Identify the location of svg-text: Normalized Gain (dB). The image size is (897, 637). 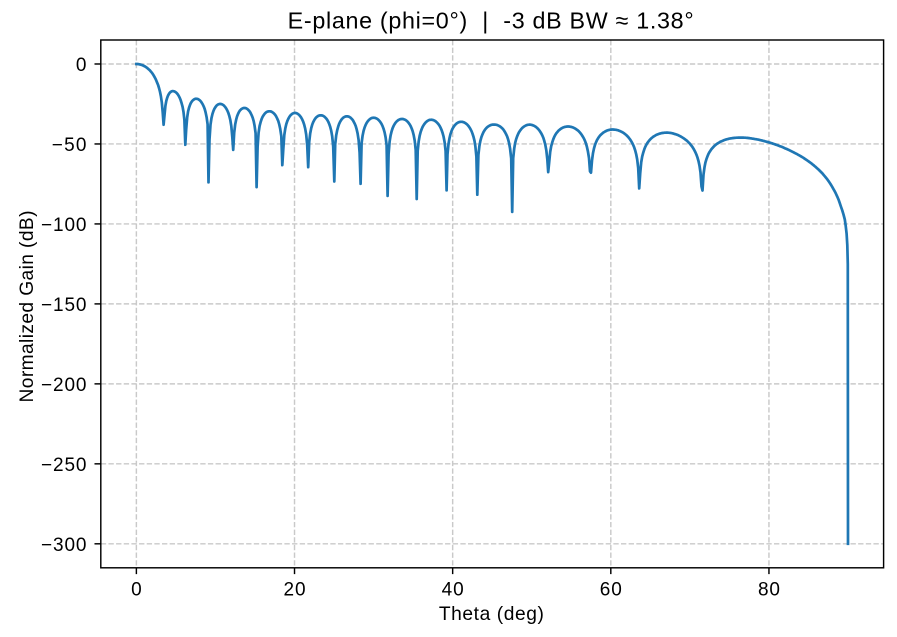
(27, 307).